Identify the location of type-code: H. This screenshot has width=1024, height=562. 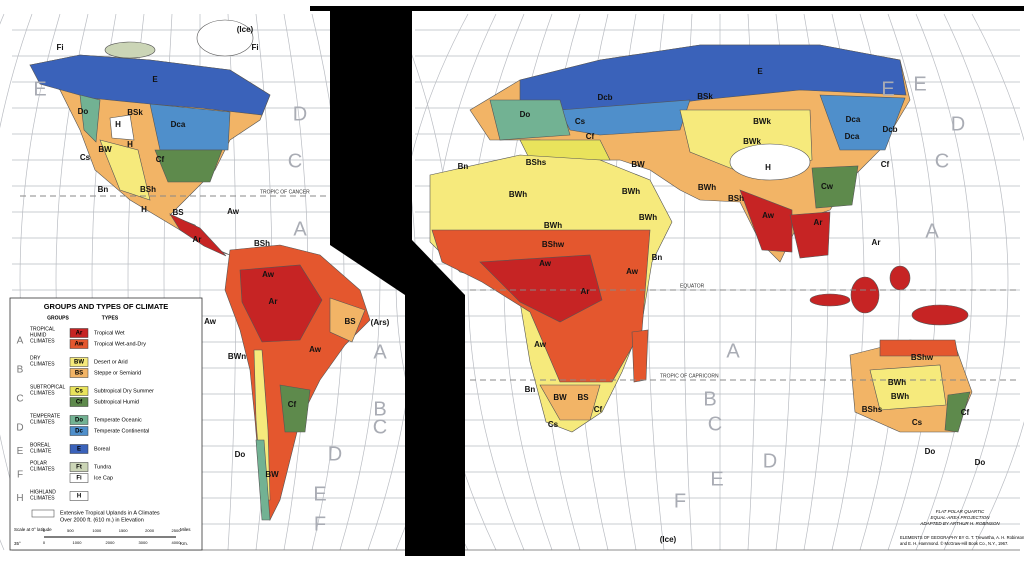
(79, 497).